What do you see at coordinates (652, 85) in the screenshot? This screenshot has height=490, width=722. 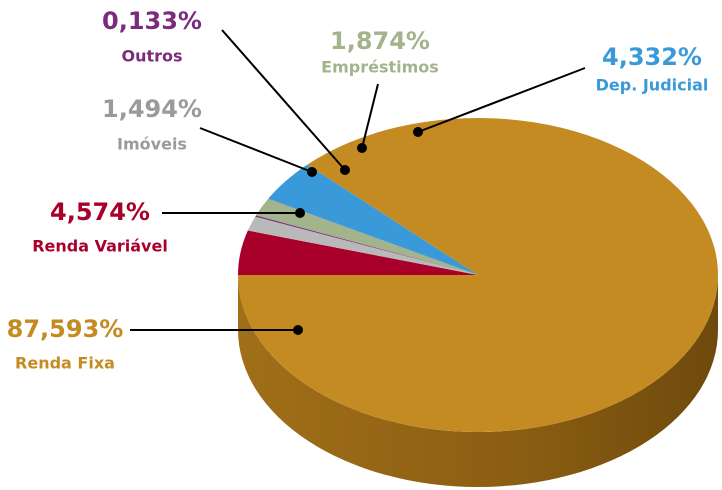 I see `category-label: Dep. Judicial` at bounding box center [652, 85].